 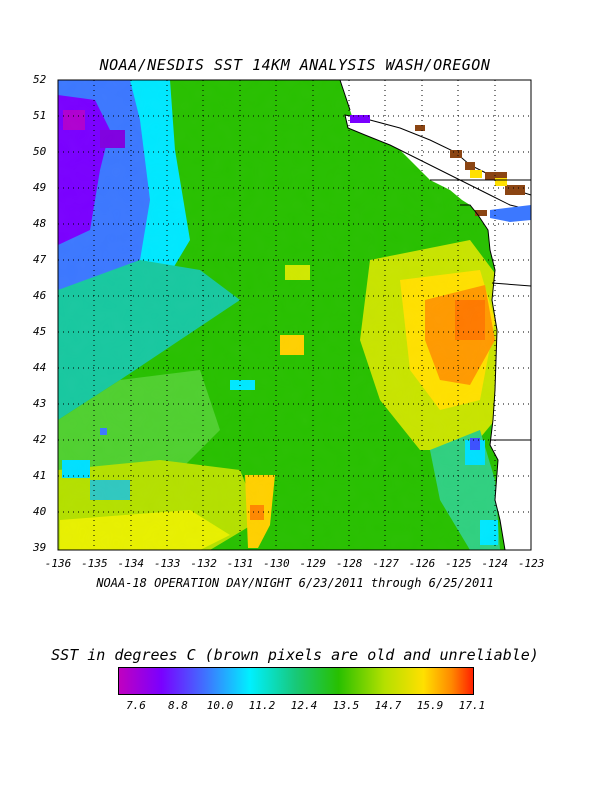 I want to click on latitude-label: 50, so click(x=40, y=151).